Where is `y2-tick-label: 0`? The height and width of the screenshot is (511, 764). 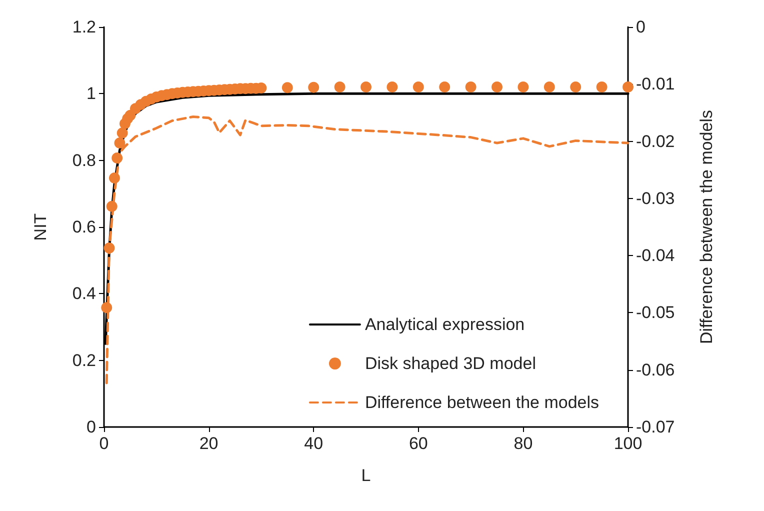 y2-tick-label: 0 is located at coordinates (641, 27).